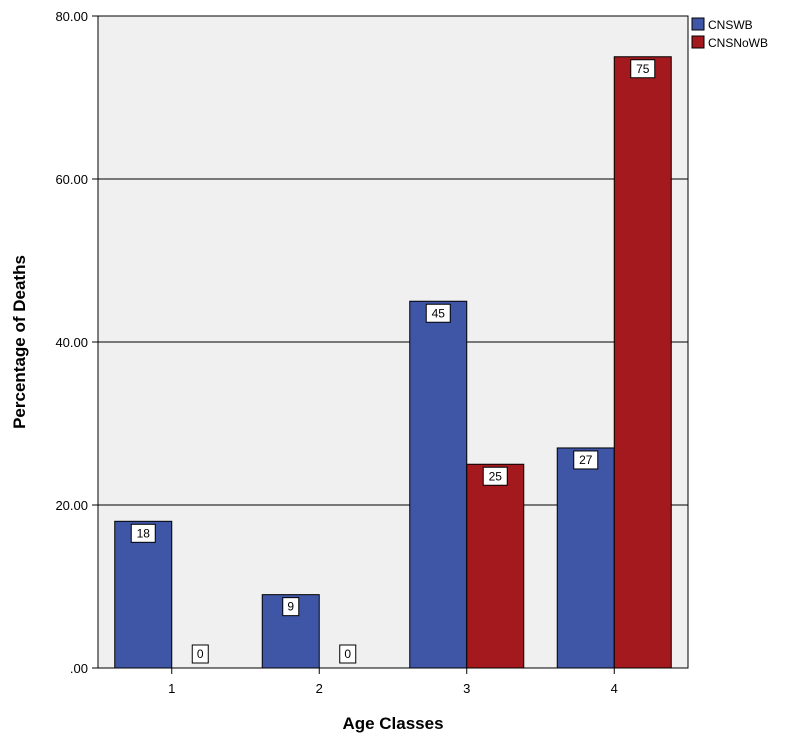 This screenshot has height=743, width=788. I want to click on y-tick-label: 20.00, so click(71, 505).